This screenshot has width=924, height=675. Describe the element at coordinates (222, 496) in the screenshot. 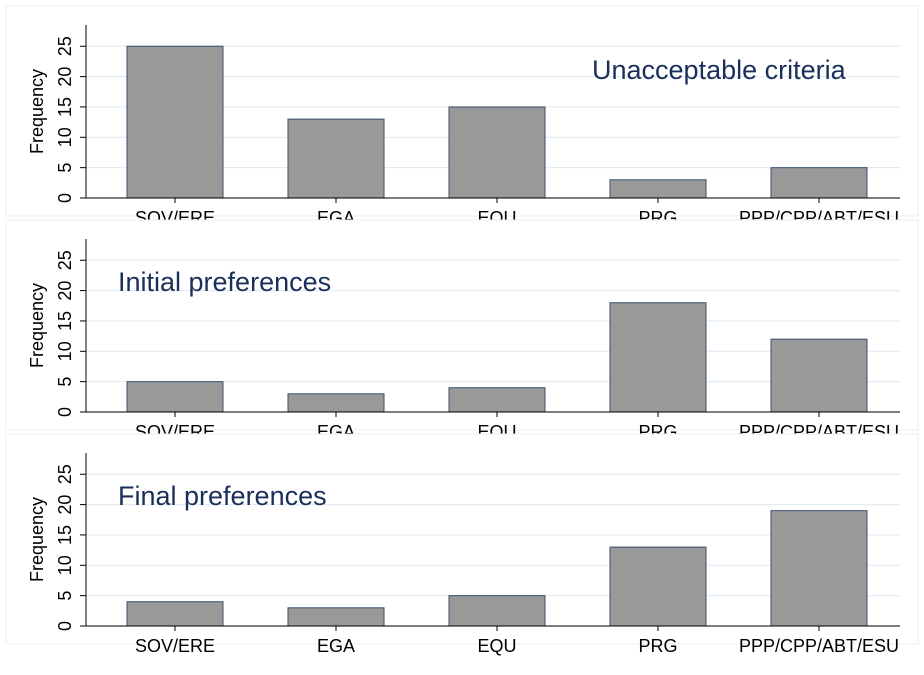

I see `panel-title: Final preferences` at that location.